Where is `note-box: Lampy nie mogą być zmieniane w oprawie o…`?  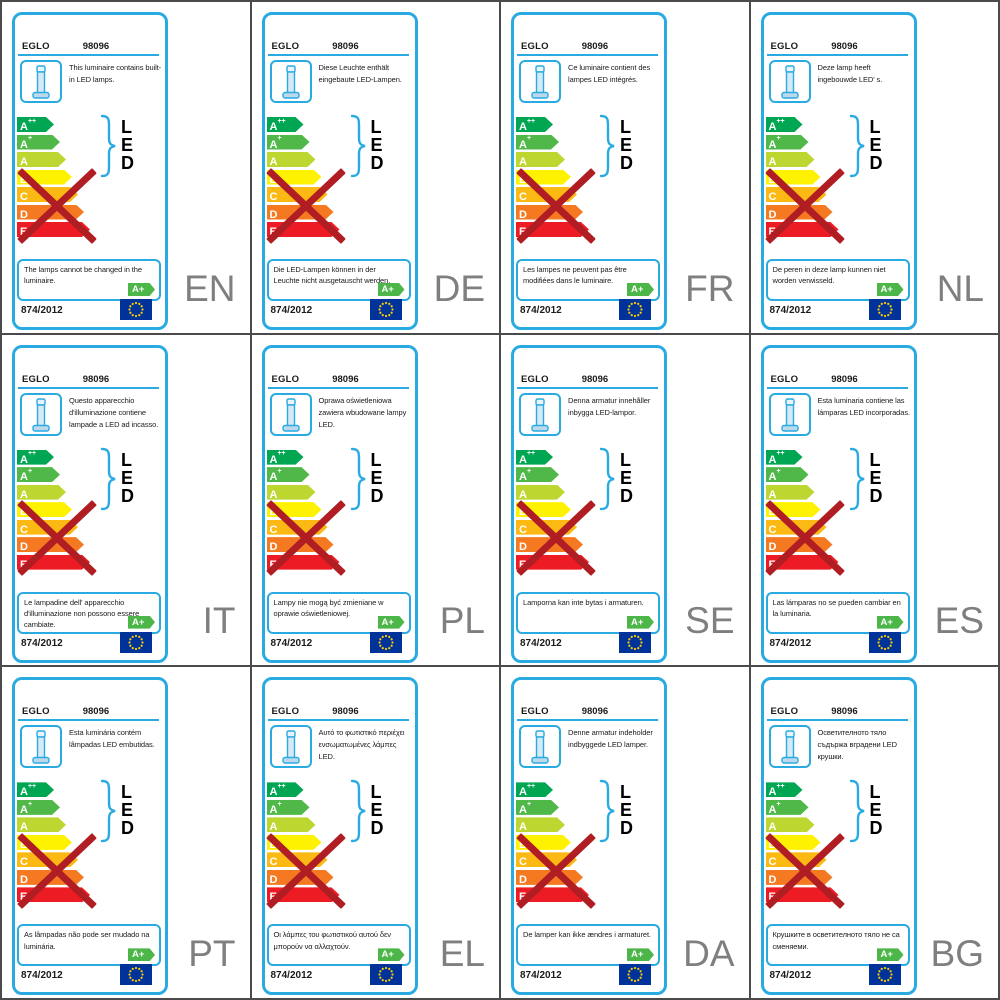 note-box: Lampy nie mogą być zmieniane w oprawie o… is located at coordinates (338, 612).